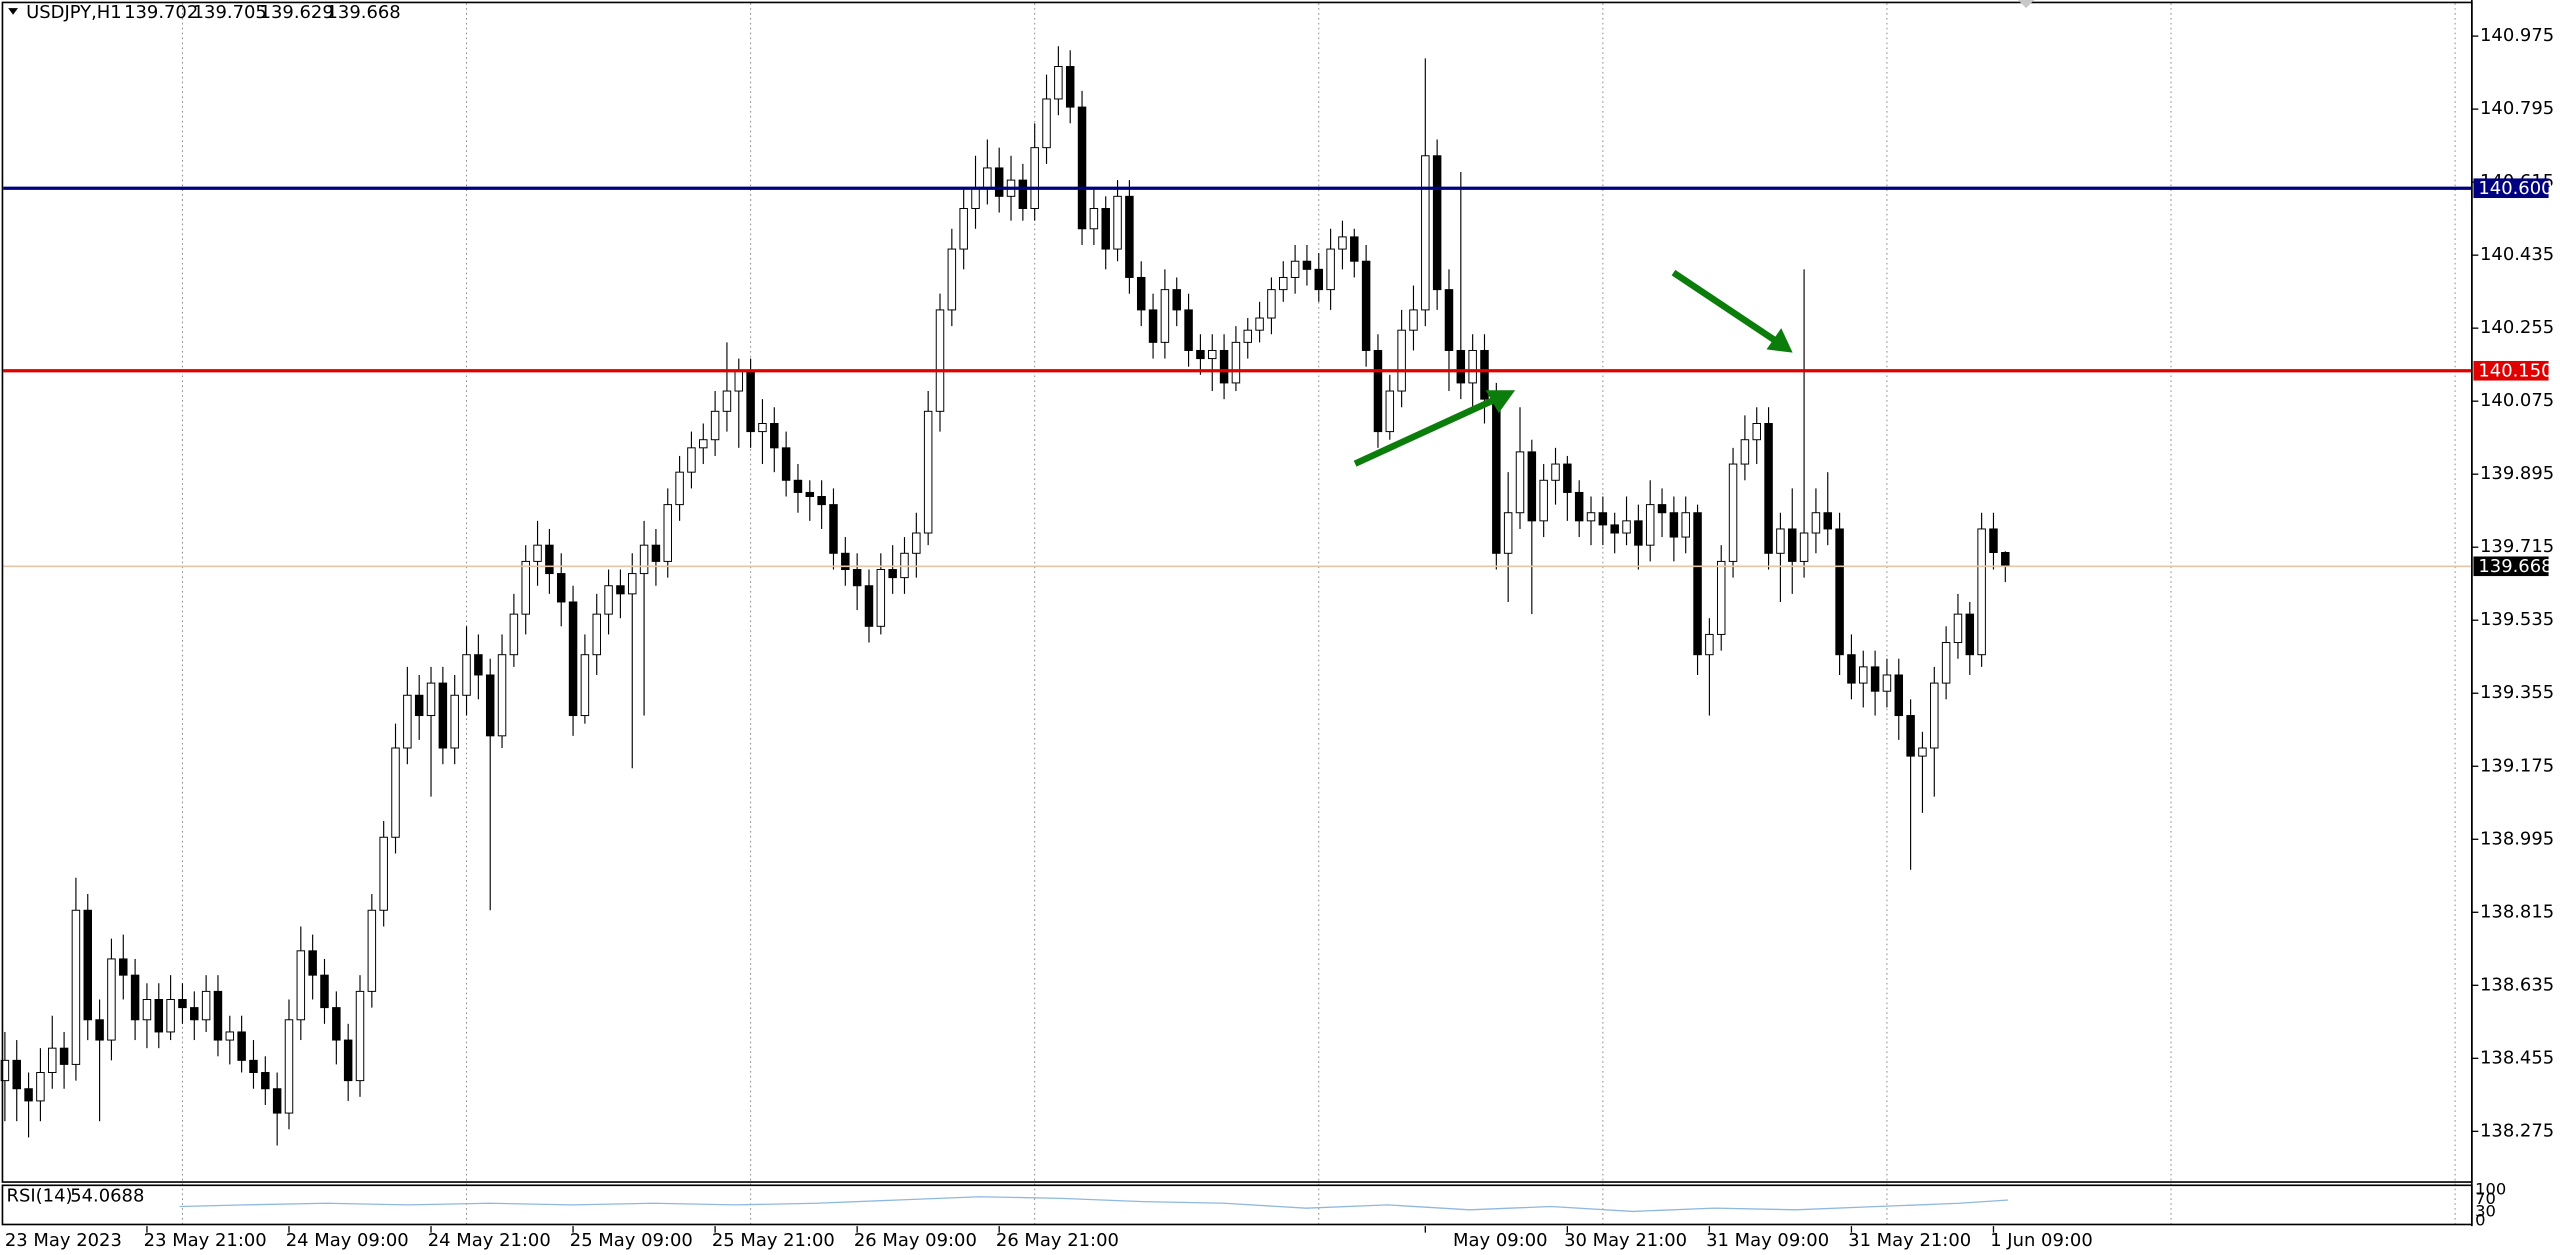 The image size is (2560, 1255). Describe the element at coordinates (230, 12) in the screenshot. I see `ohlc-high: 139.705` at that location.